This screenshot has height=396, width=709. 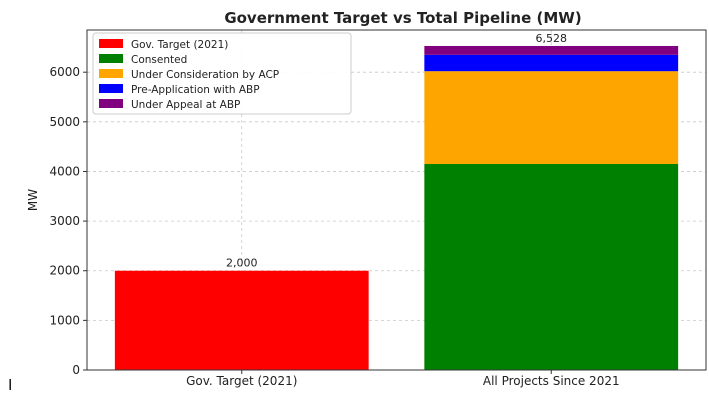 What do you see at coordinates (242, 263) in the screenshot?
I see `bar-total-label: 2,000` at bounding box center [242, 263].